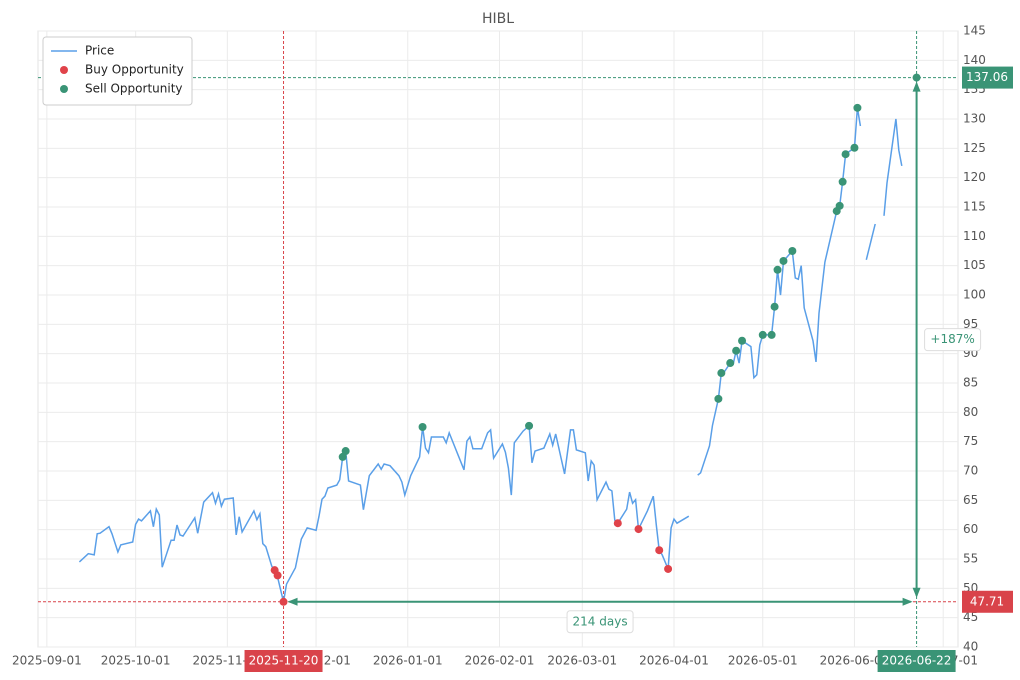 The image size is (1020, 680). What do you see at coordinates (974, 31) in the screenshot?
I see `y-tick-label: 145` at bounding box center [974, 31].